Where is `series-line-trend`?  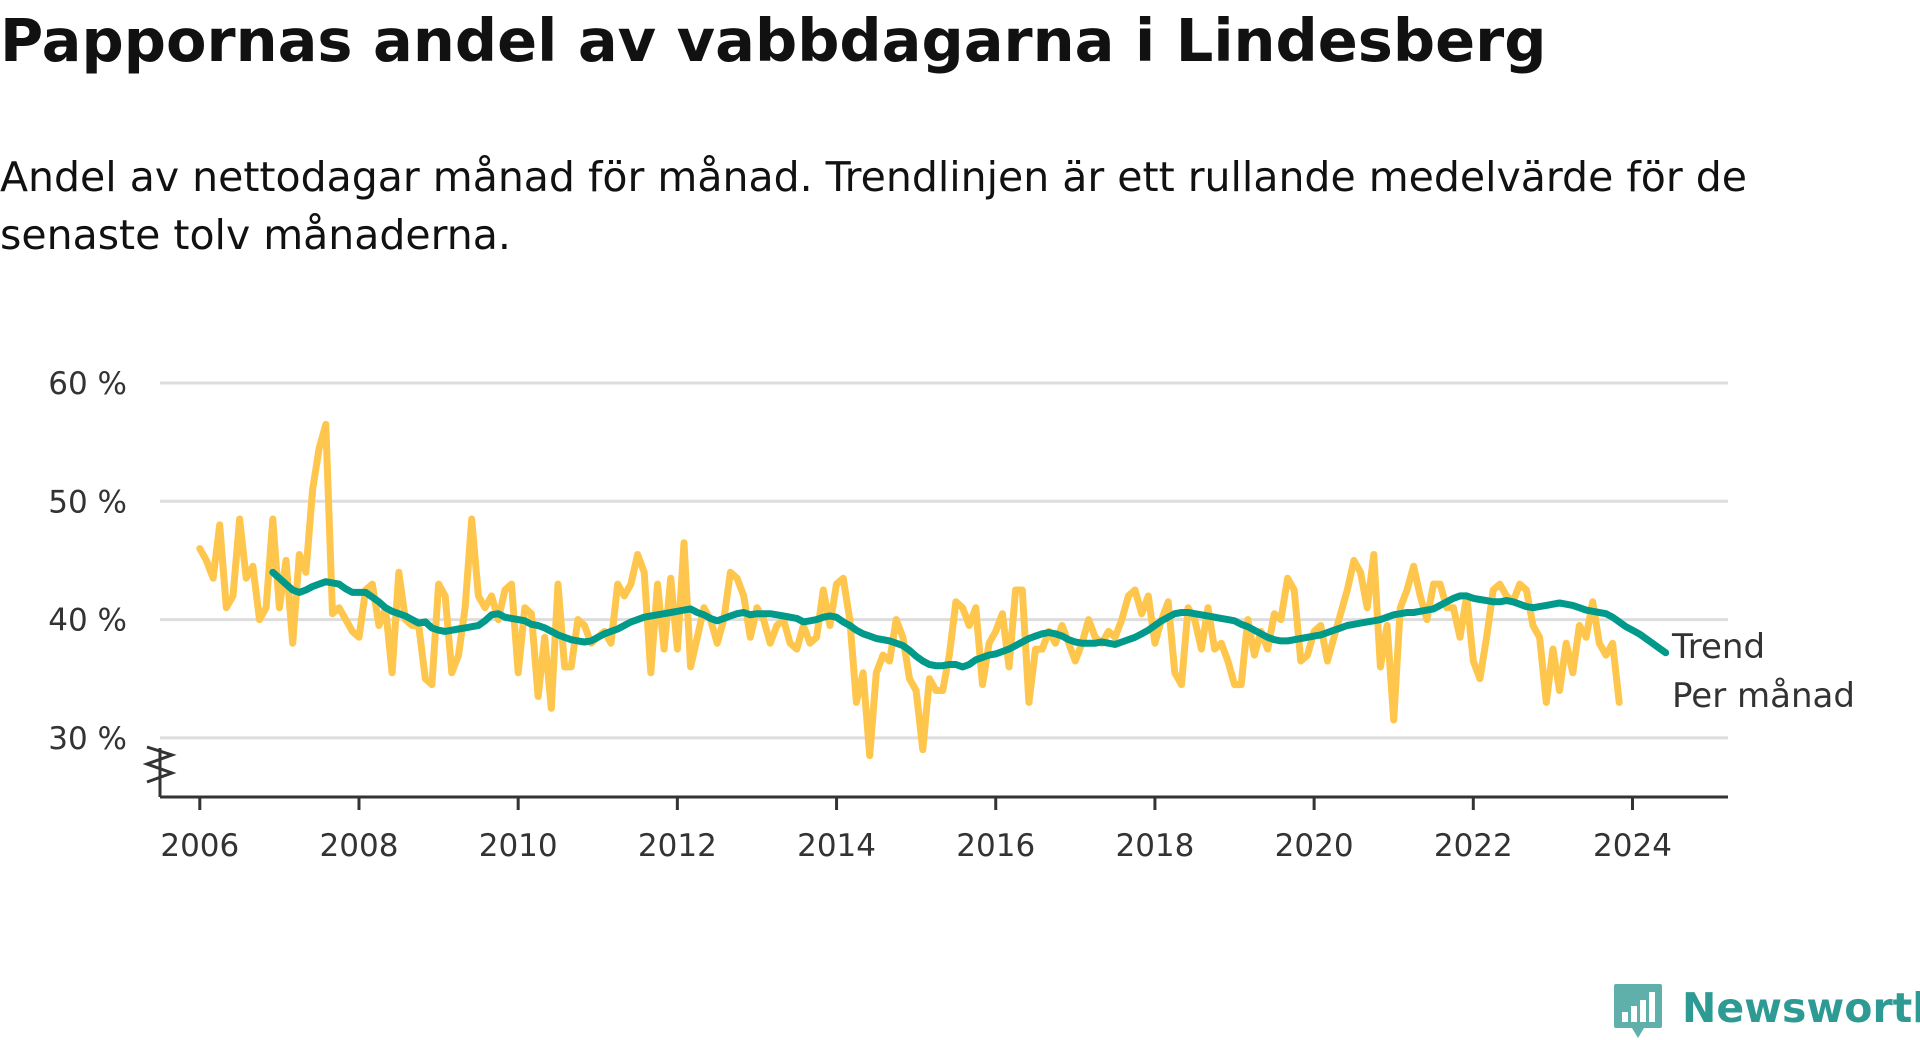 series-line-trend is located at coordinates (969, 619).